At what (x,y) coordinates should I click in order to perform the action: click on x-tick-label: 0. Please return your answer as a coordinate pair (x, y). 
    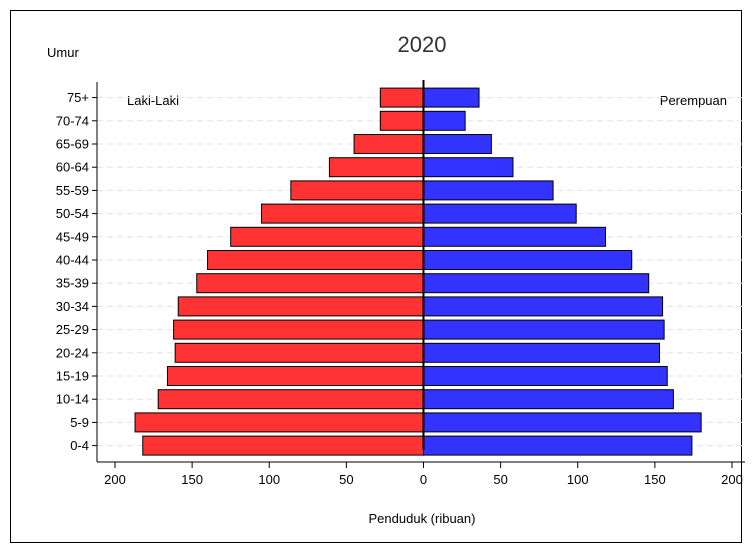
    Looking at the image, I should click on (423, 479).